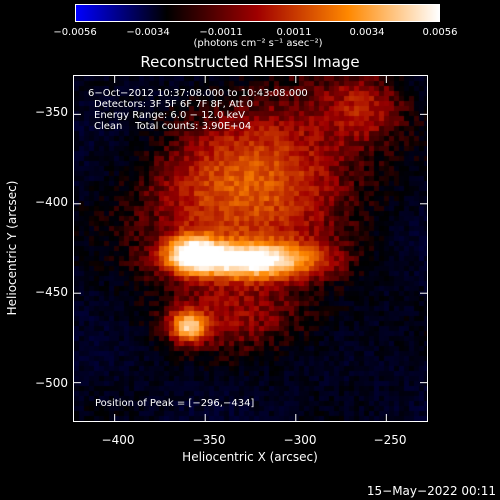 This screenshot has width=500, height=500. I want to click on x-tick-label: −250, so click(390, 440).